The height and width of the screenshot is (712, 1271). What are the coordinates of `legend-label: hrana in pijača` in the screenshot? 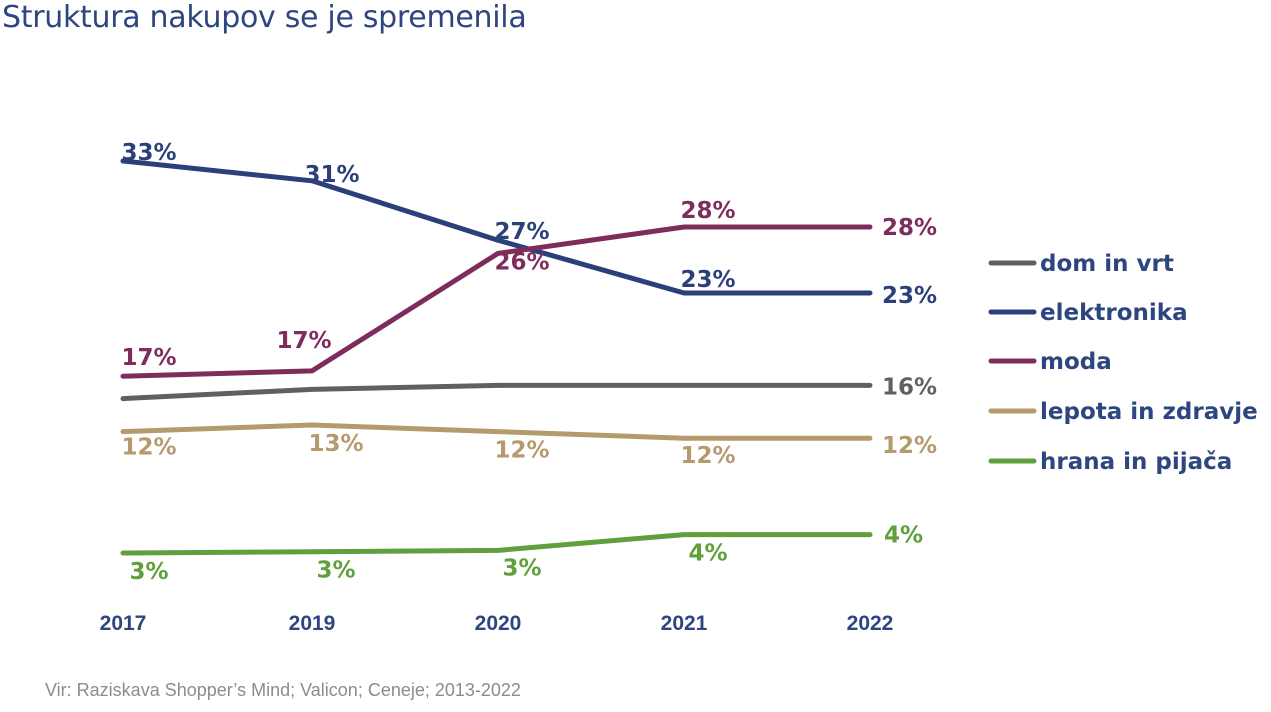 It's located at (1136, 462).